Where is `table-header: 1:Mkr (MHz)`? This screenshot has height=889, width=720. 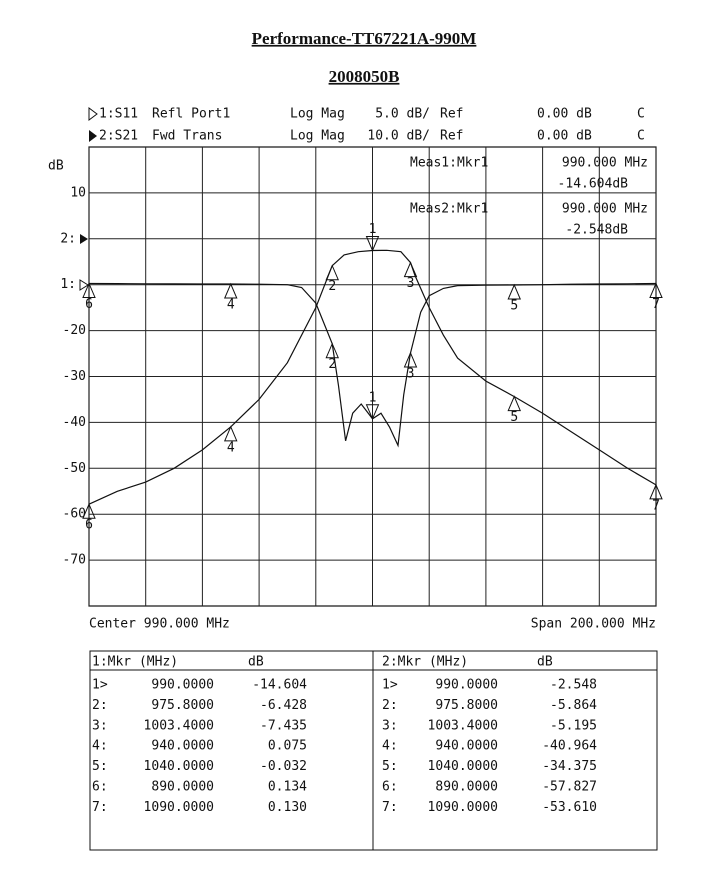
table-header: 1:Mkr (MHz) is located at coordinates (135, 662).